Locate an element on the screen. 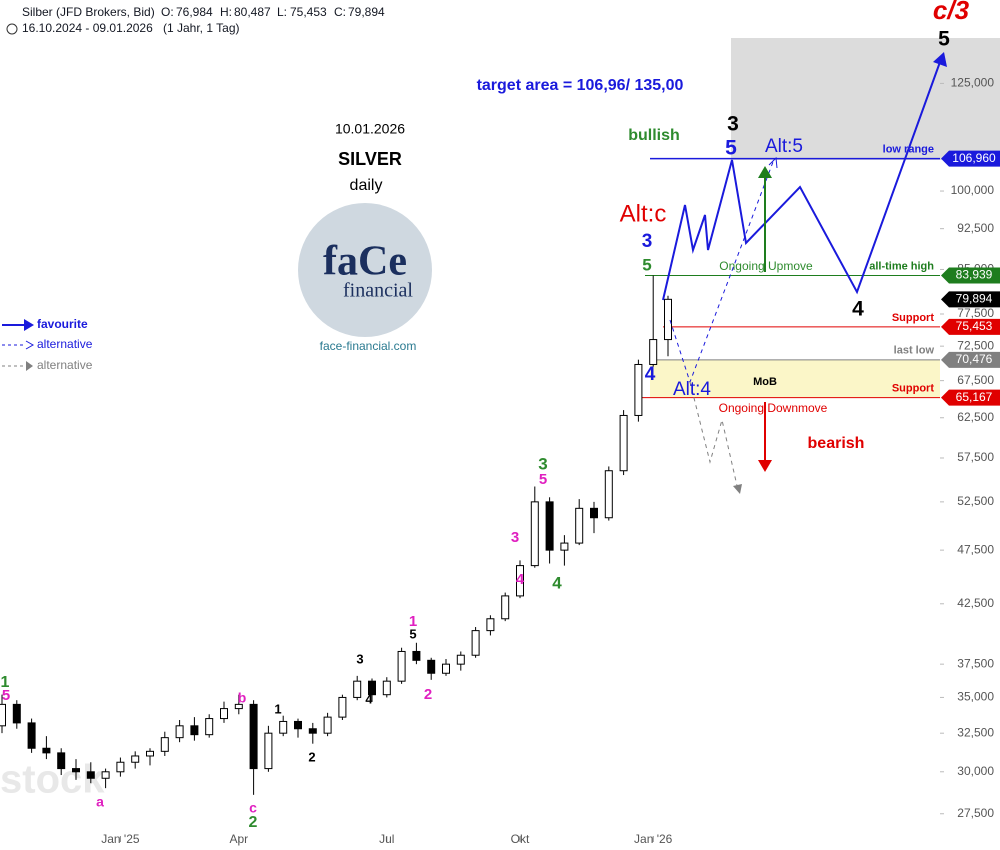 The height and width of the screenshot is (850, 1000). open: 76,984 is located at coordinates (194, 12).